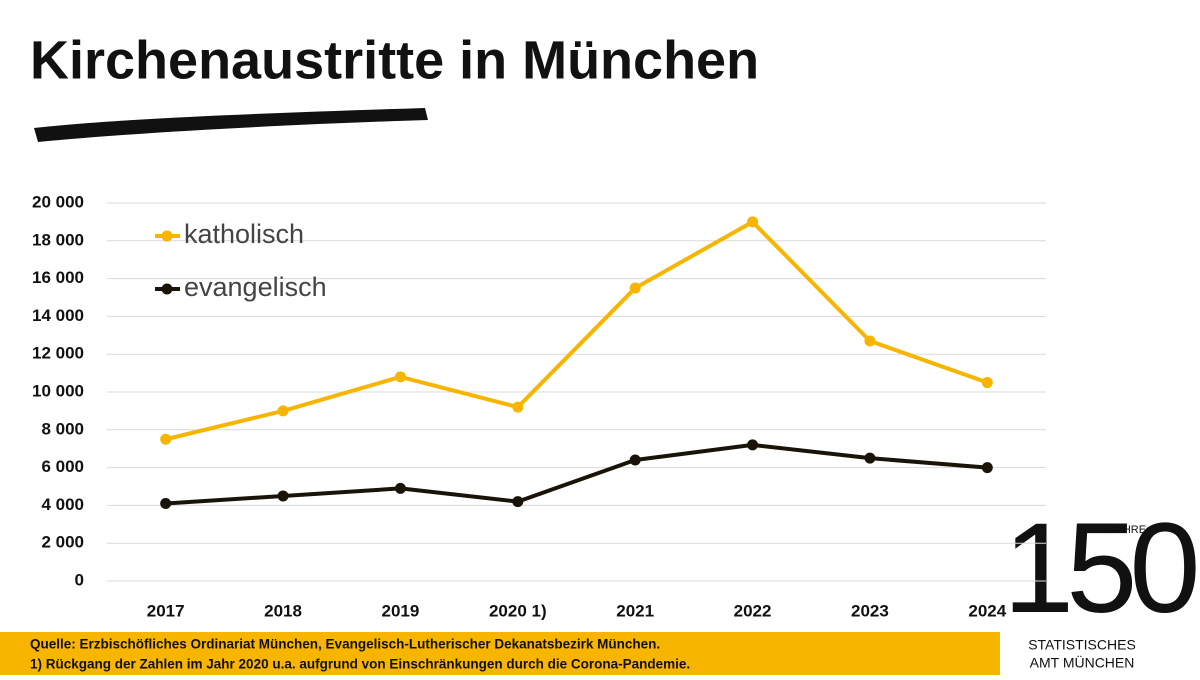 The image size is (1200, 680). What do you see at coordinates (870, 610) in the screenshot?
I see `x-tick-label: 2023` at bounding box center [870, 610].